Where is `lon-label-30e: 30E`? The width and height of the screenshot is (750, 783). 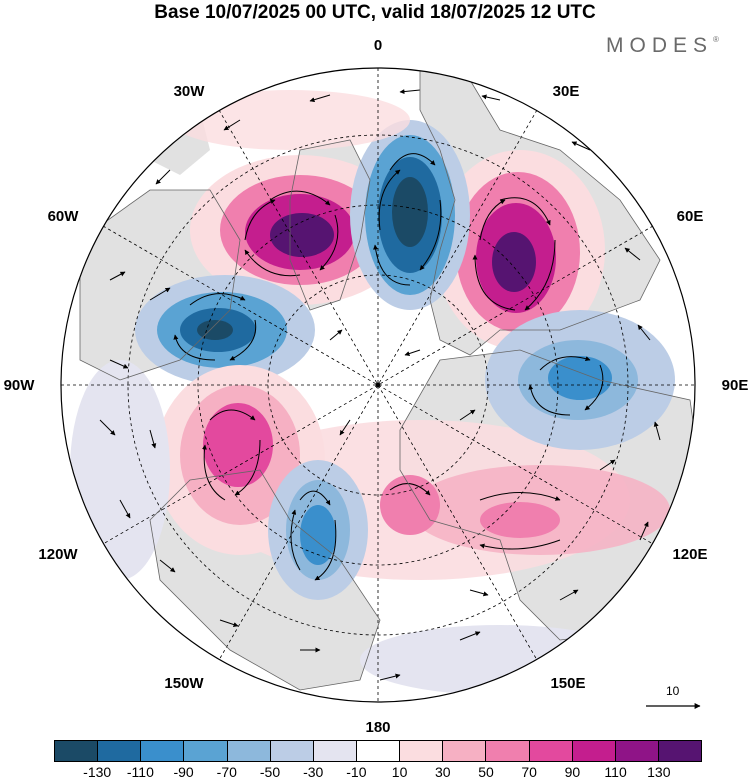
lon-label-30e: 30E is located at coordinates (566, 91).